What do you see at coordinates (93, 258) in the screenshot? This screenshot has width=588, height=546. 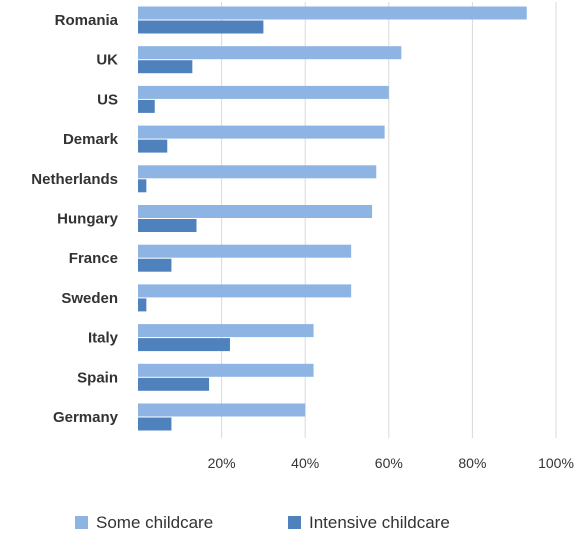 I see `category-label: France` at bounding box center [93, 258].